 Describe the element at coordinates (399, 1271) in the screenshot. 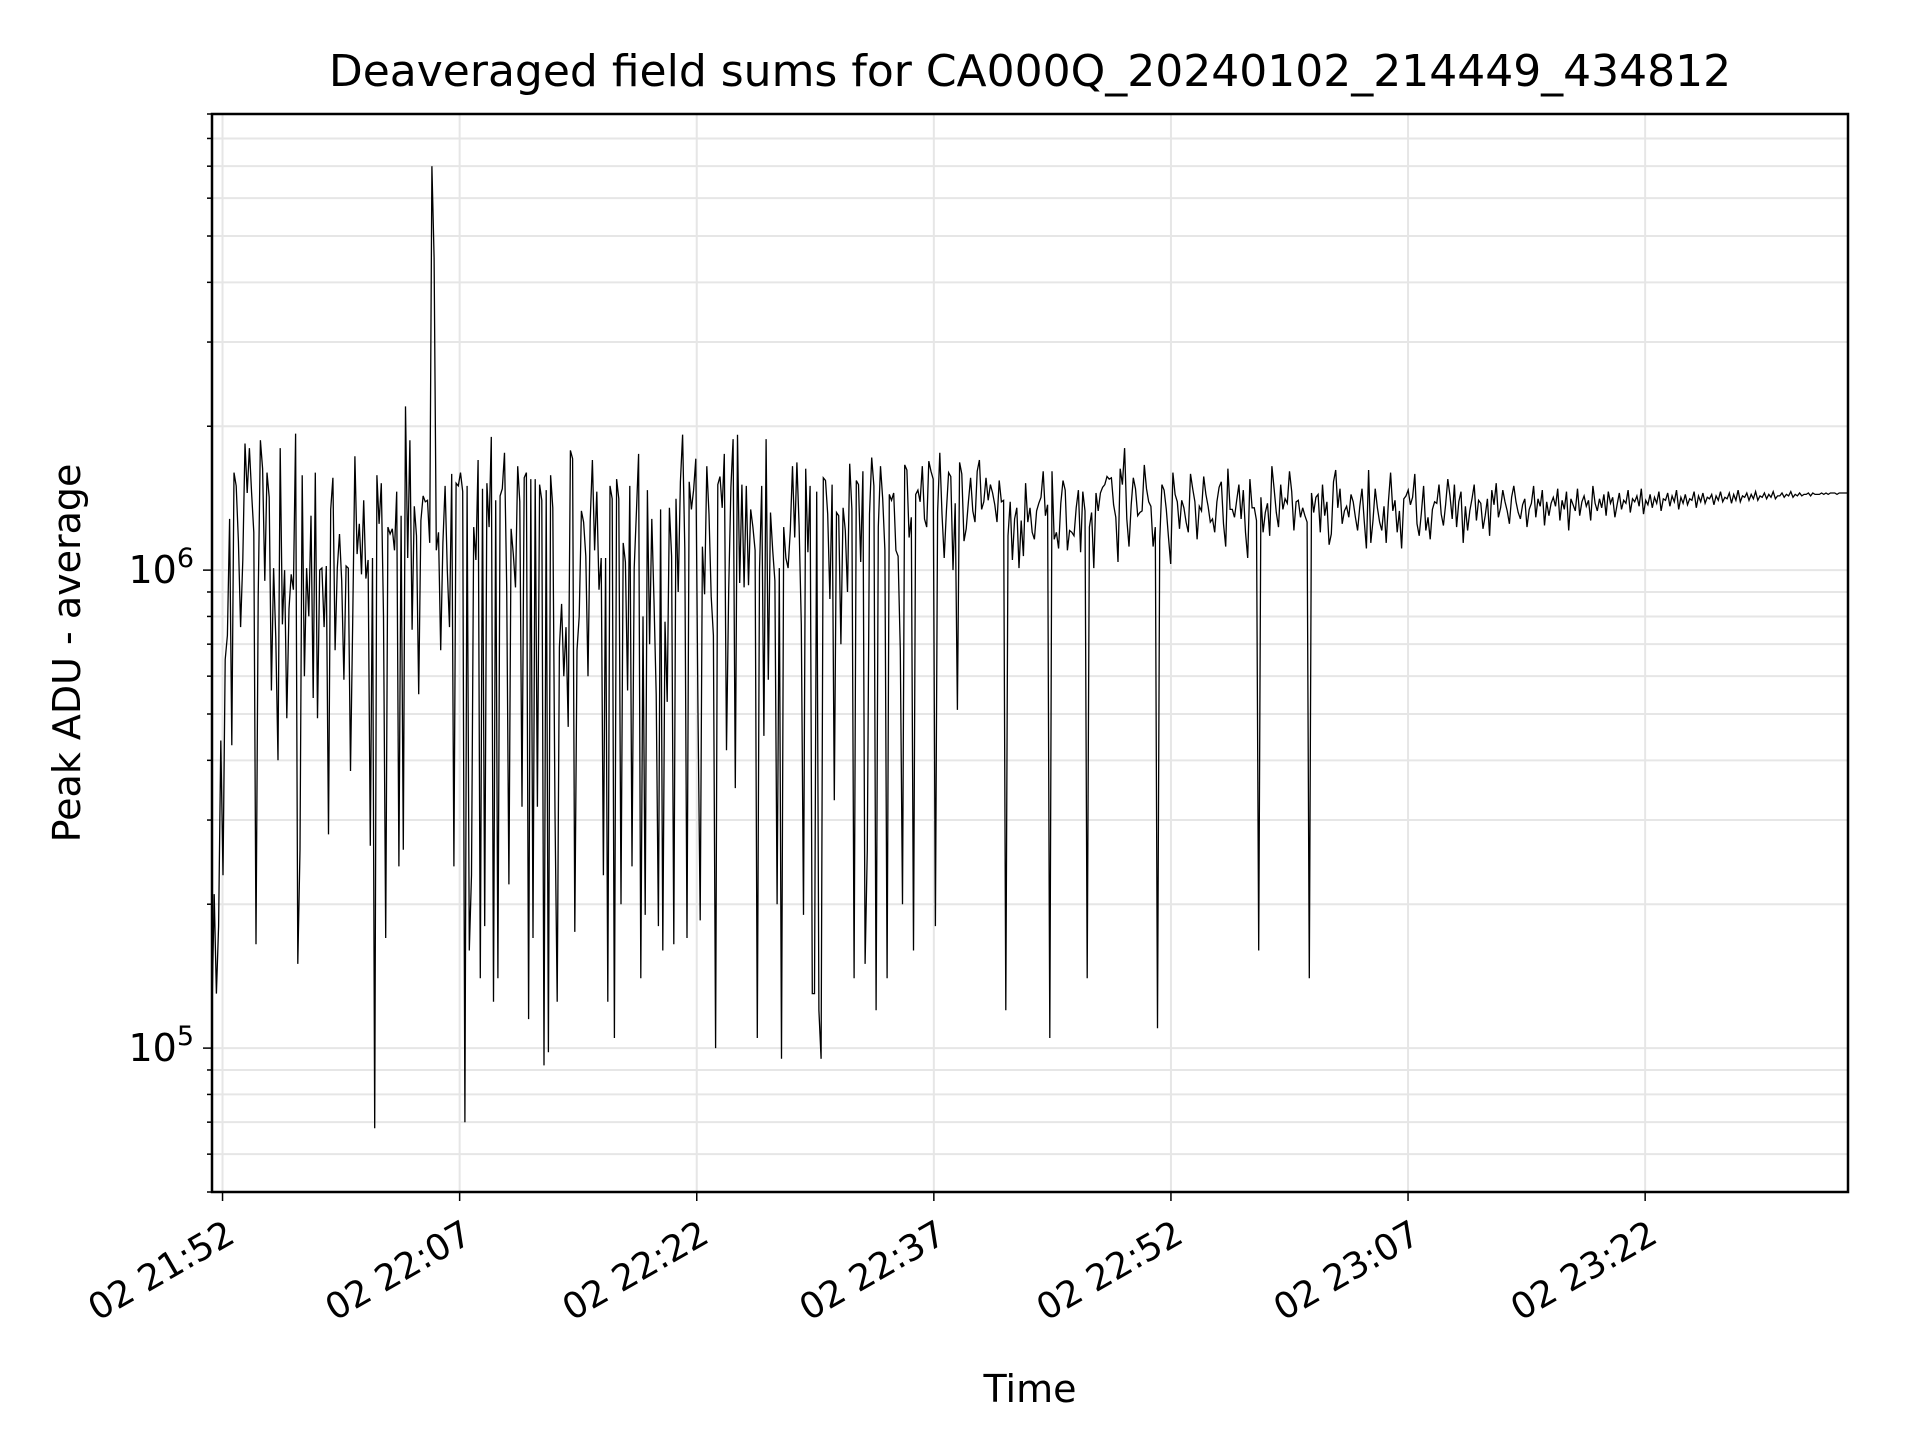

I see `x-tick-label: 02 22:07` at that location.